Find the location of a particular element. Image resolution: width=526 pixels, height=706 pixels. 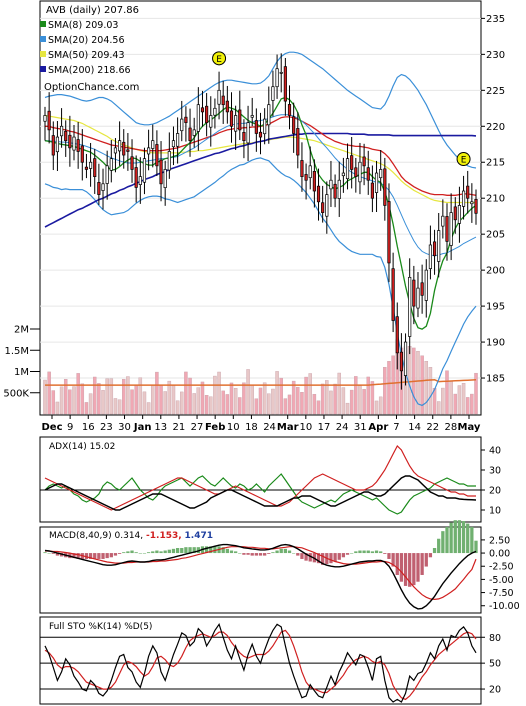

date-tick-label: Mar is located at coordinates (288, 427).